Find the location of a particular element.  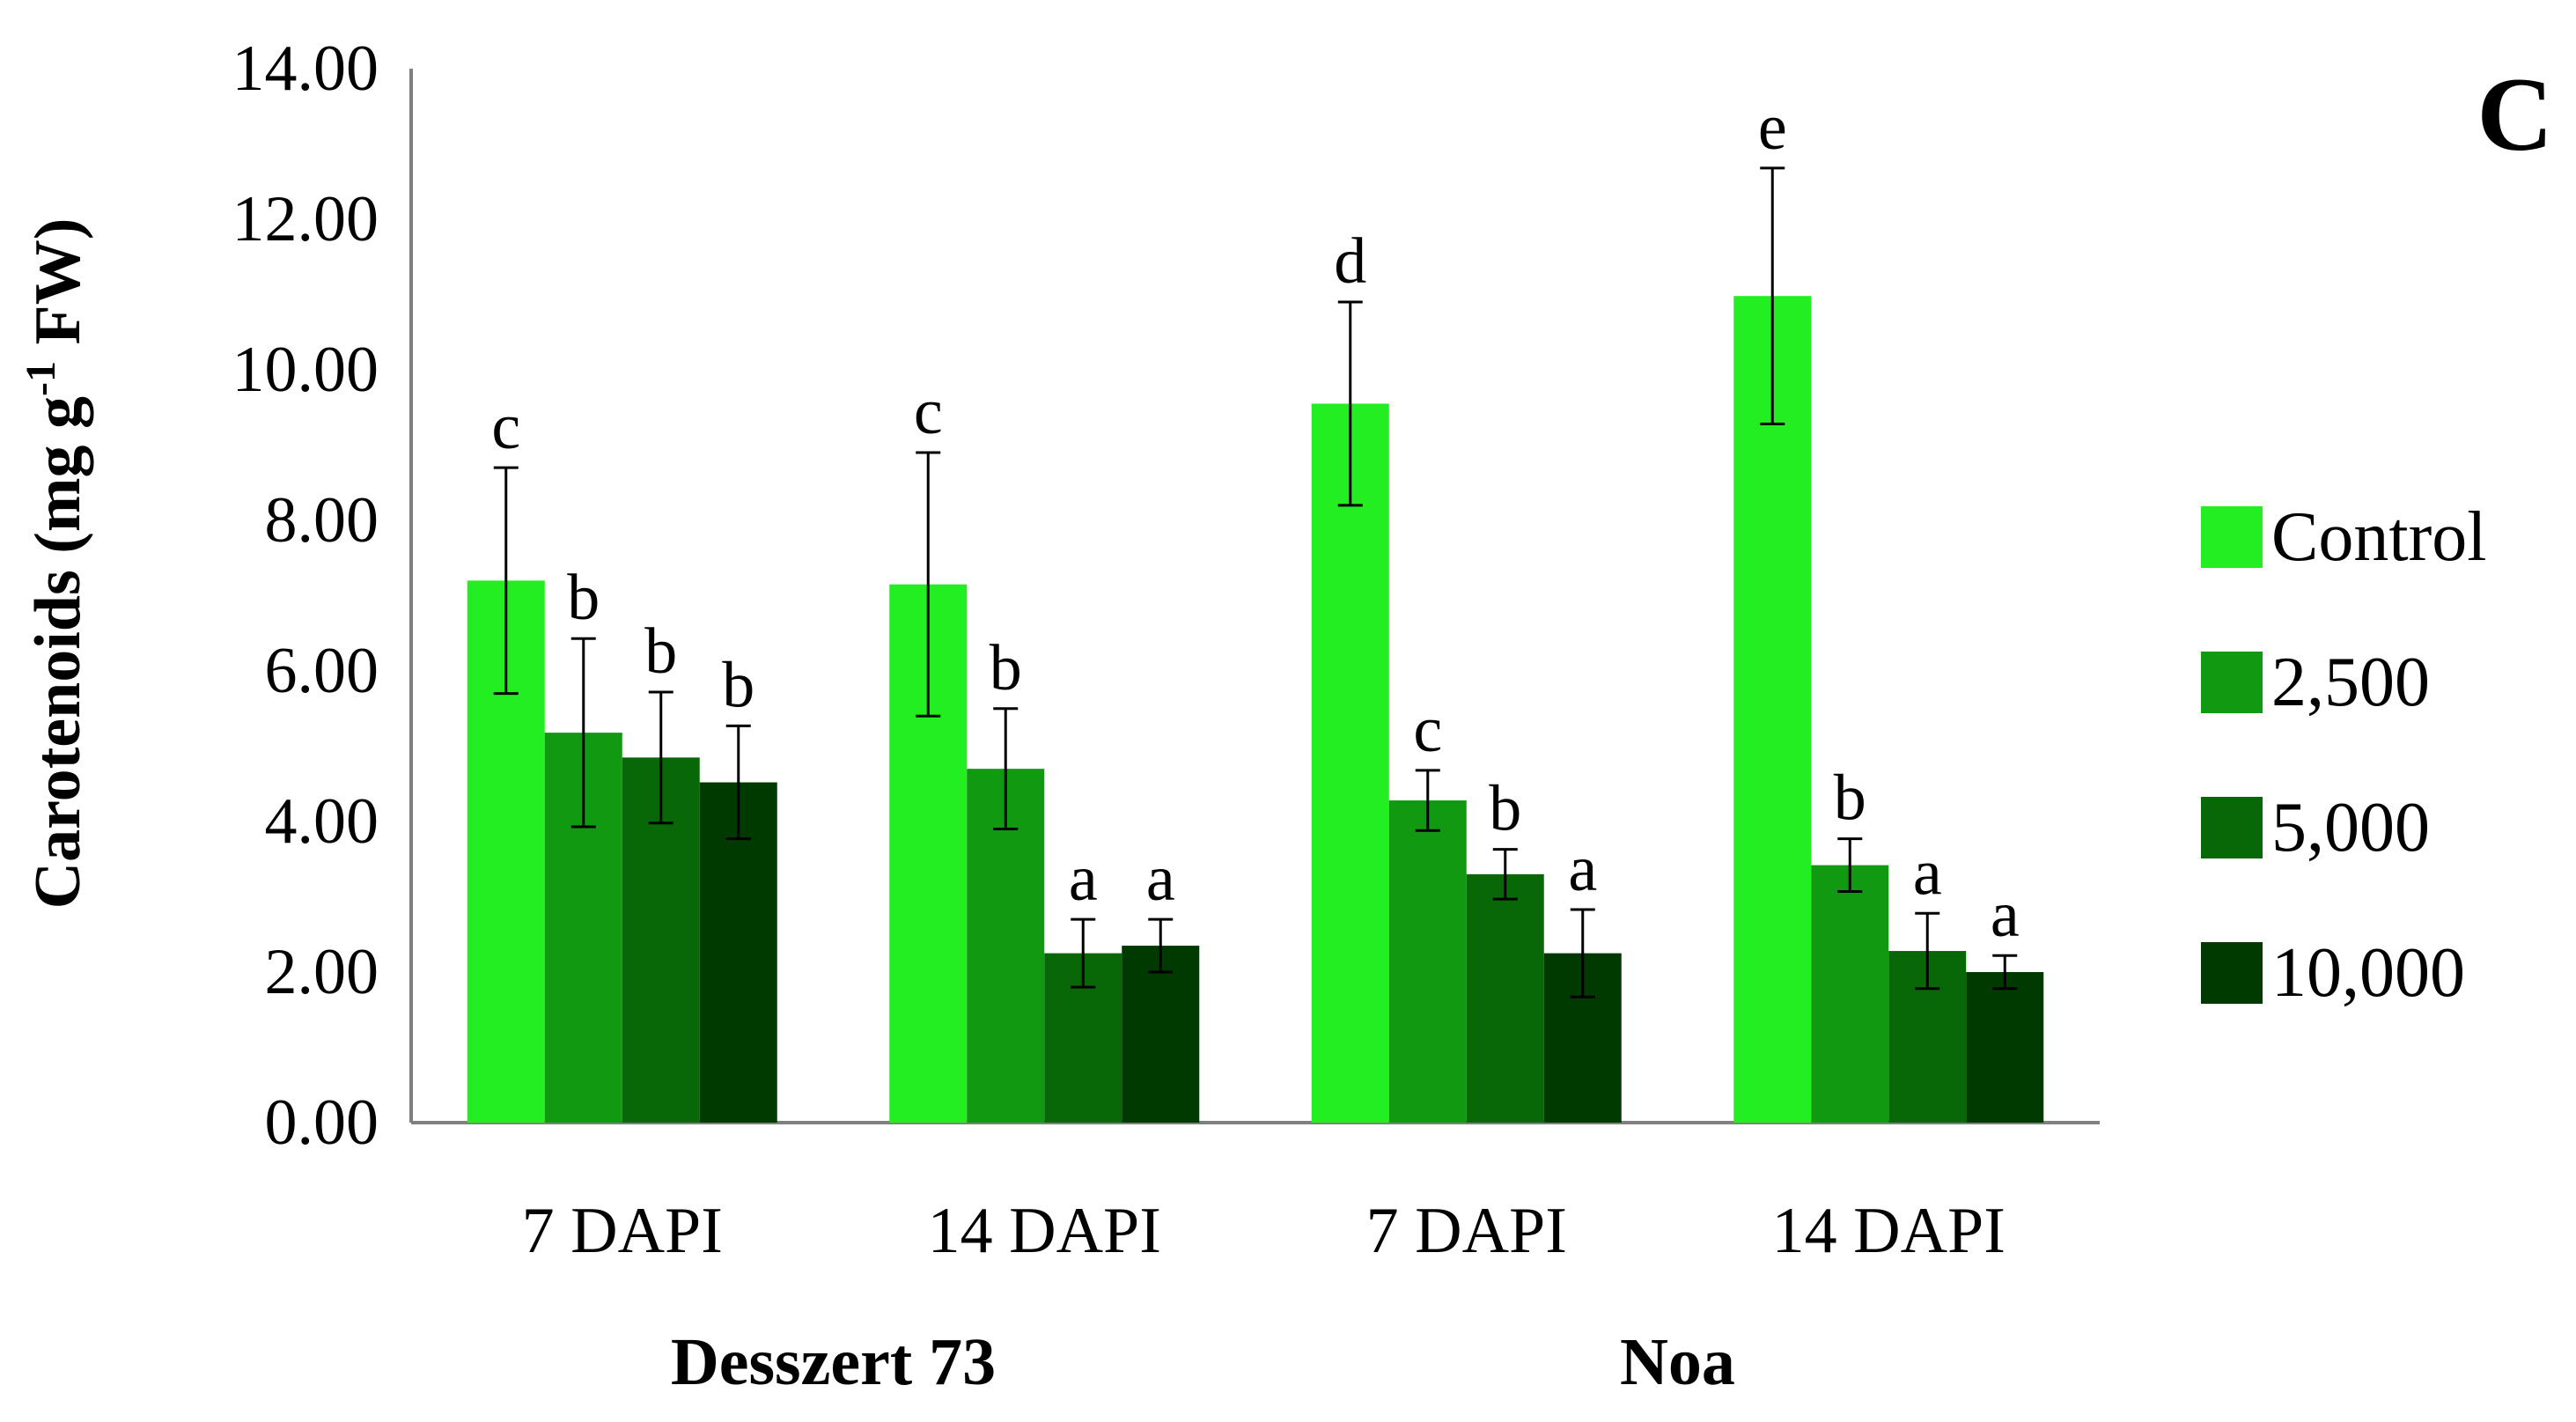

y-tick-label: 6.00 is located at coordinates (322, 671).